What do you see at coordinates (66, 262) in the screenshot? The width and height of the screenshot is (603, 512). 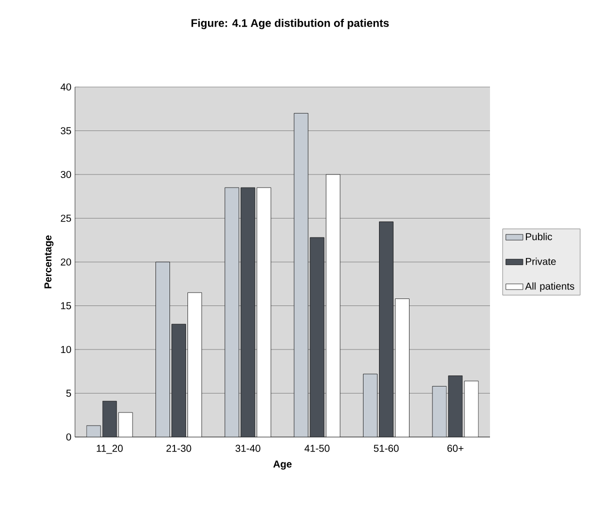 I see `y-tick-label: 20` at bounding box center [66, 262].